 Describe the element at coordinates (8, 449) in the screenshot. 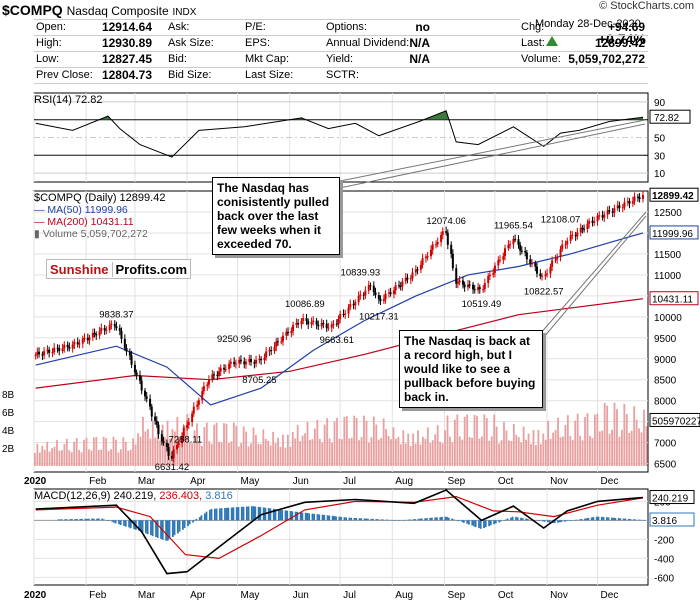

I see `volume-tick-label: 2B` at that location.